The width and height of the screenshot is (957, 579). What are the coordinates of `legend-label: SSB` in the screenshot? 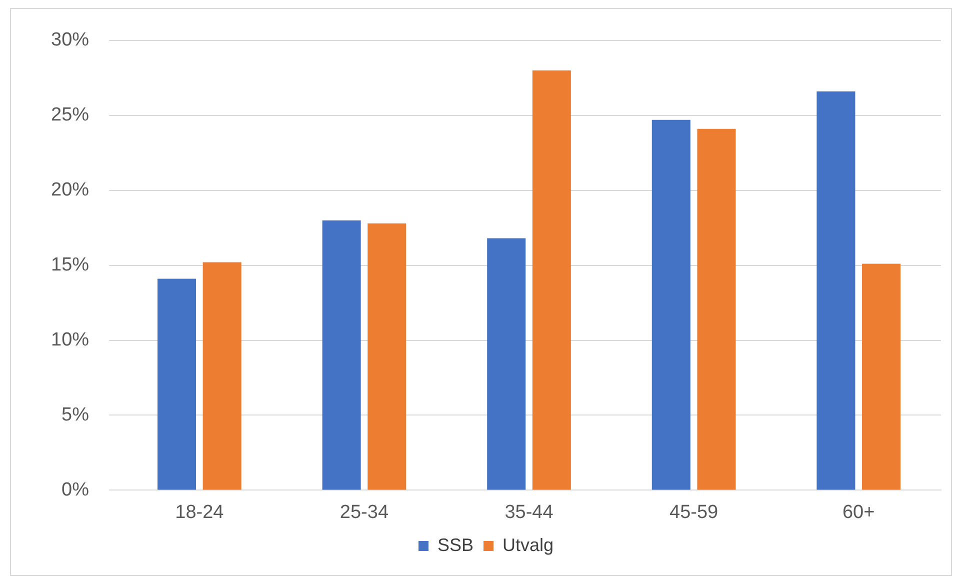 It's located at (455, 544).